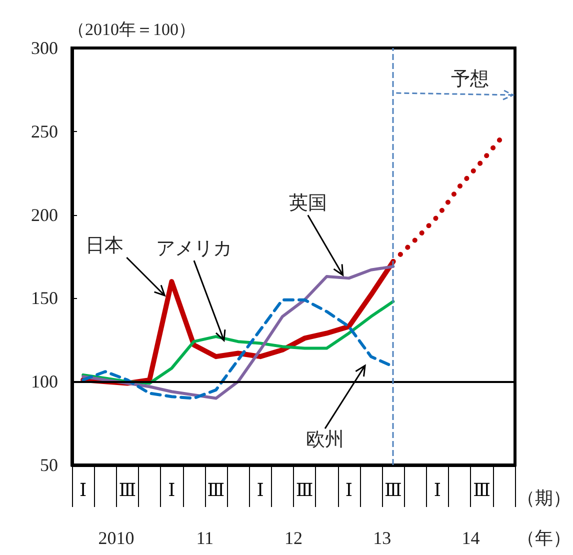 This screenshot has height=555, width=573. What do you see at coordinates (44, 298) in the screenshot?
I see `y-tick-label: 150` at bounding box center [44, 298].